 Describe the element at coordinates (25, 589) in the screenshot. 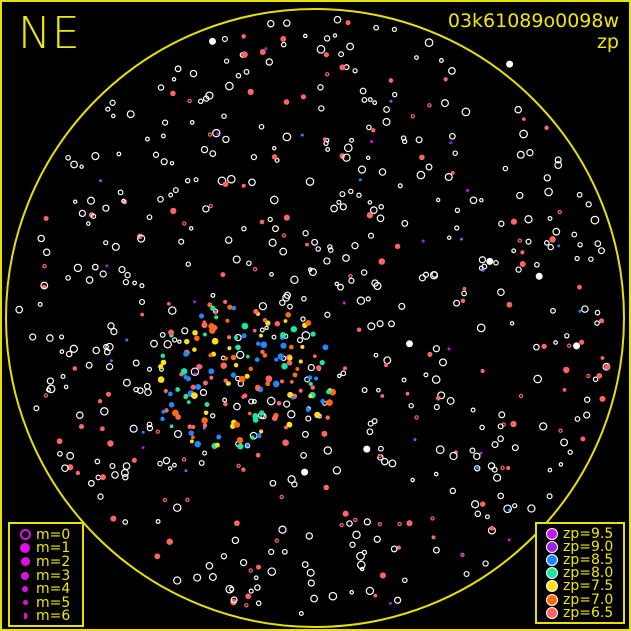

I see `magnitude-symbol-icon` at that location.